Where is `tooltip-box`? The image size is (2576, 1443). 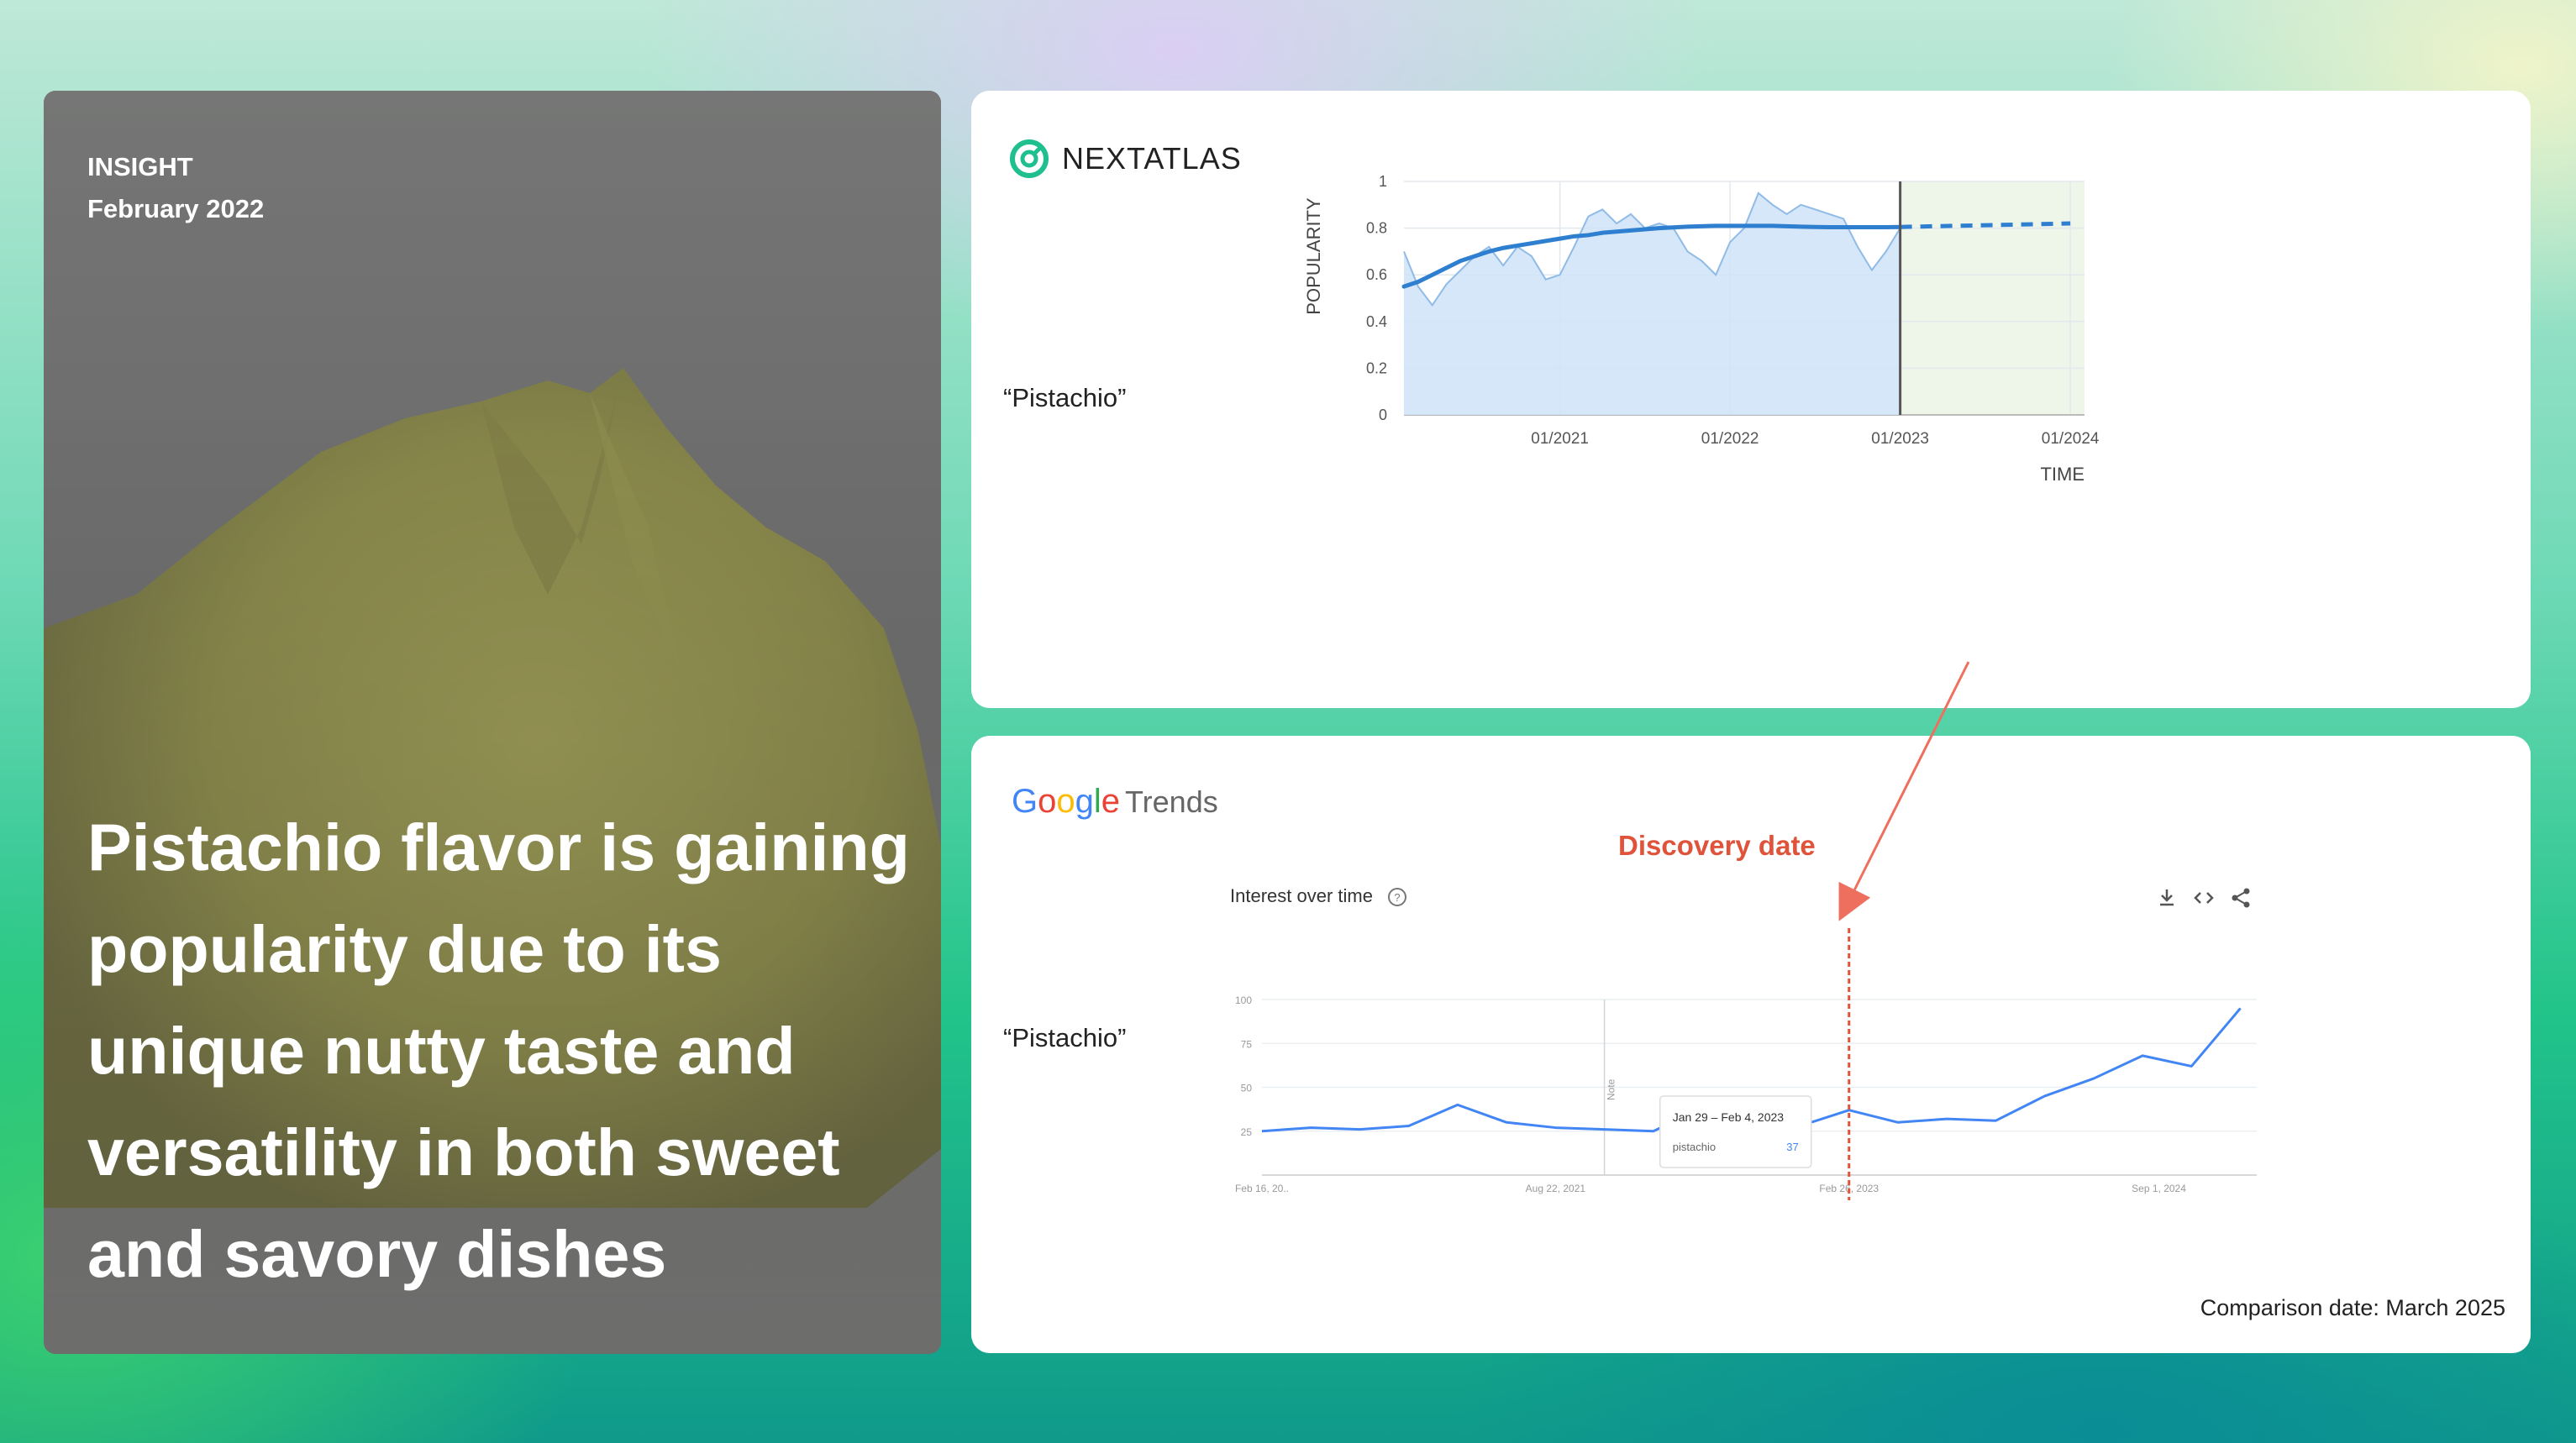 tooltip-box is located at coordinates (1736, 1131).